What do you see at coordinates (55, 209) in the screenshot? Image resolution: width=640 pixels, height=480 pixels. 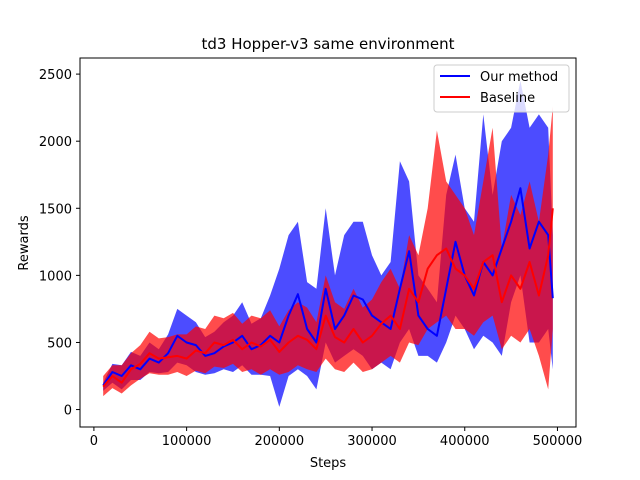 I see `y-tick-label: 1500` at bounding box center [55, 209].